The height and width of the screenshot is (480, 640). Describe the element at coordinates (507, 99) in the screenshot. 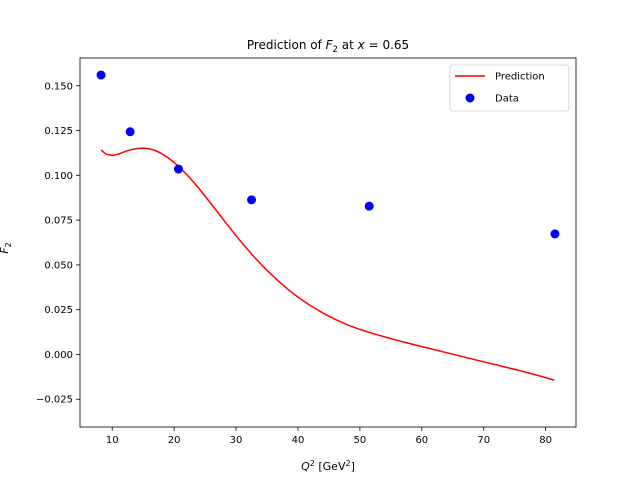

I see `legend-label: Data` at that location.